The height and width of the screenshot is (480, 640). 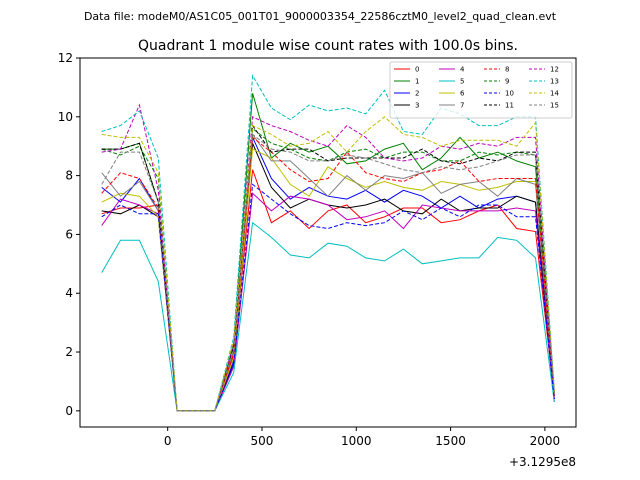 I want to click on y-tick-label: 12, so click(x=65, y=58).